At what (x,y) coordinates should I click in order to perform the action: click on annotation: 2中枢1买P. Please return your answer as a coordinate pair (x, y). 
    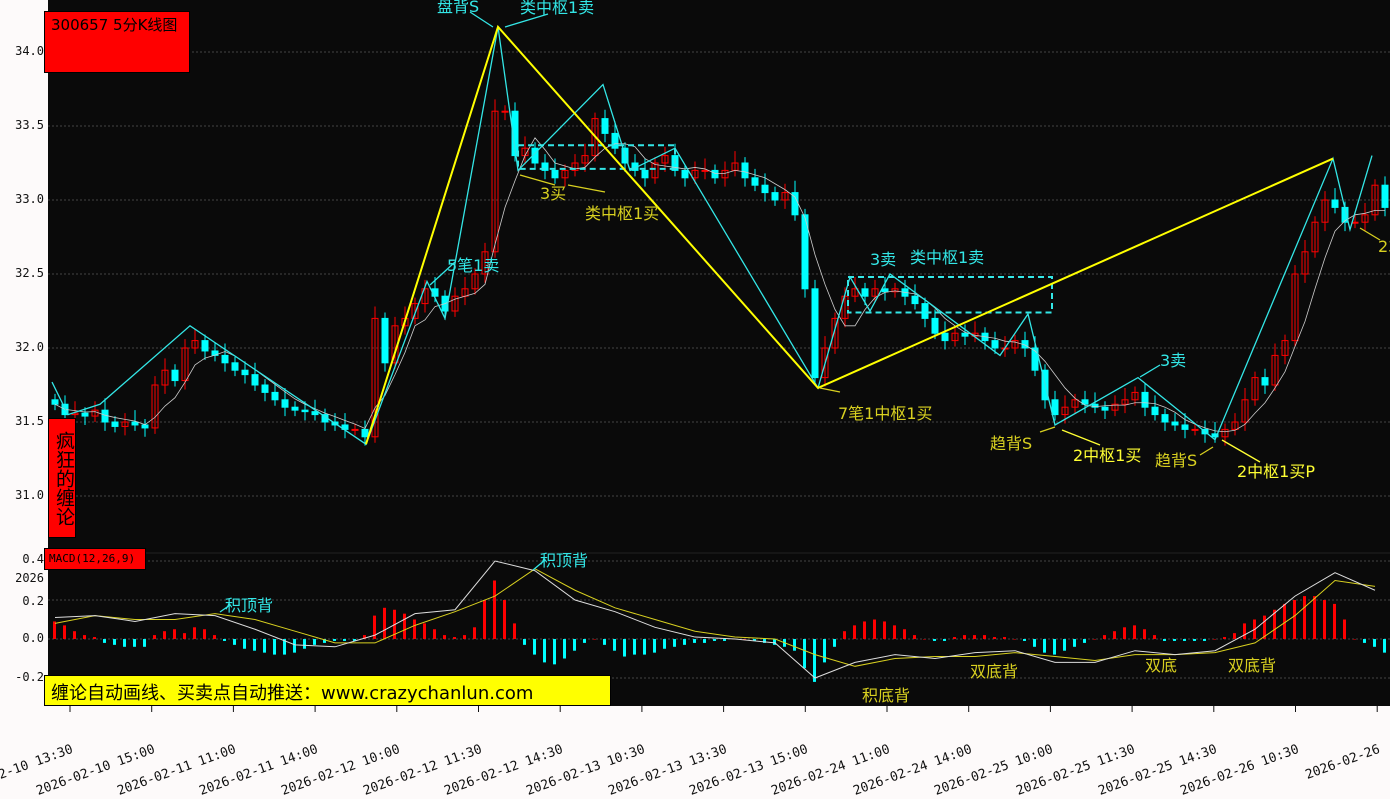
    Looking at the image, I should click on (1276, 471).